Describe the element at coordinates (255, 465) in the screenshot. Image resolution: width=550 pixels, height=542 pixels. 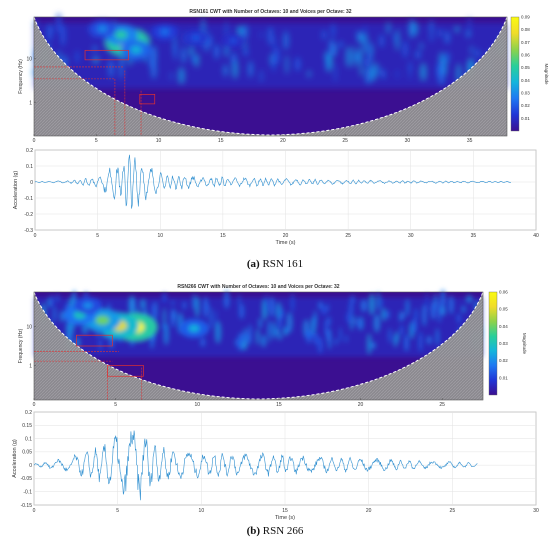
I see `acceleration-series` at that location.